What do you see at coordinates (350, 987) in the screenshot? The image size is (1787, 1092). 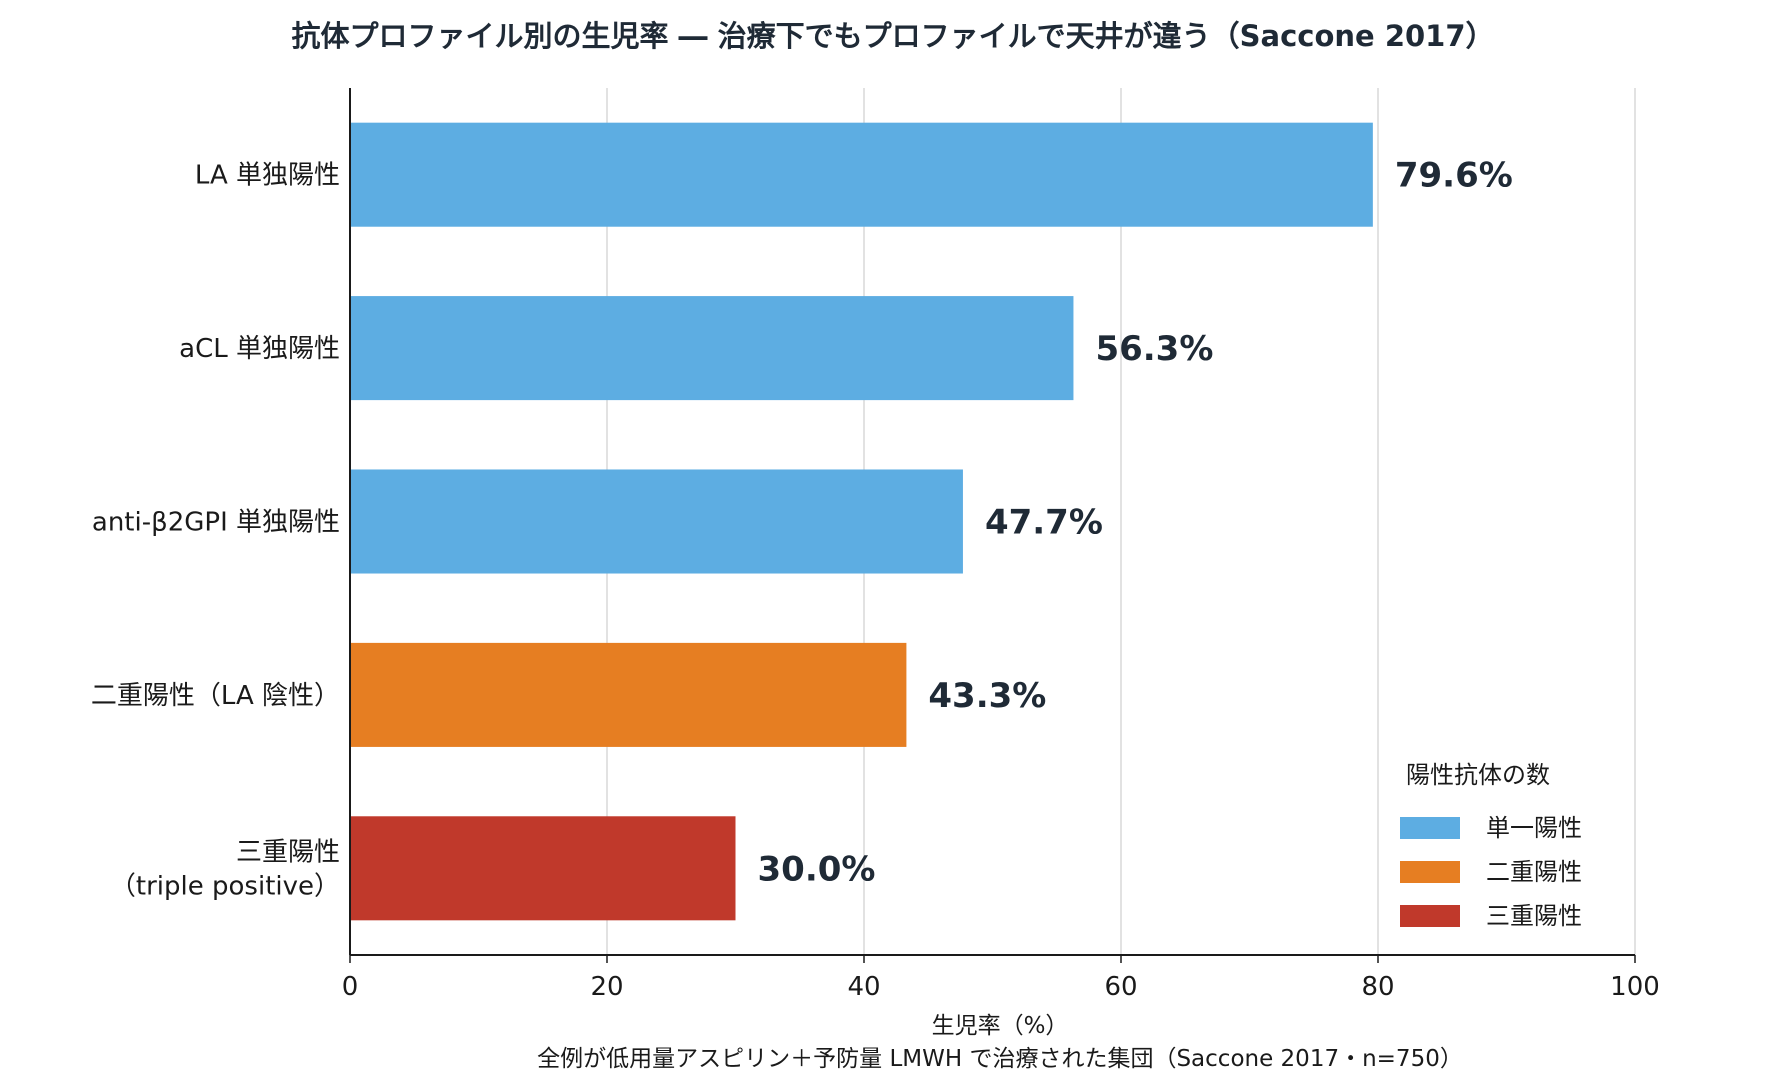 I see `x-tick-label: 0` at bounding box center [350, 987].